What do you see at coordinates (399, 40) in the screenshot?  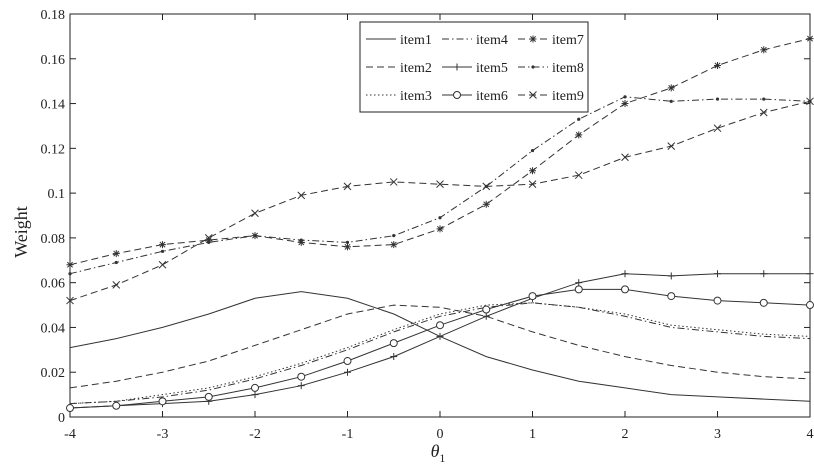 I see `legend-entry-item1: item1` at bounding box center [399, 40].